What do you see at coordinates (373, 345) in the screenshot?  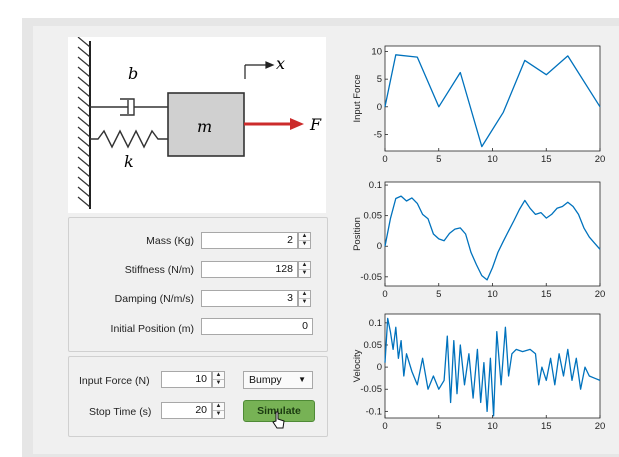 I see `chart-2-y-tick-label: 0.05` at bounding box center [373, 345].